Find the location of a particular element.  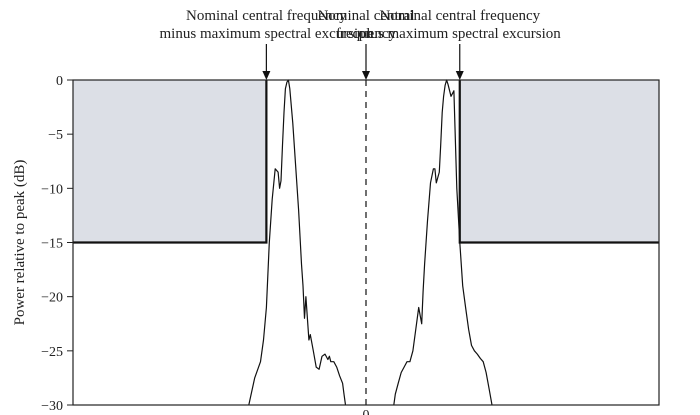

annotation-2-line-1: Nominal central is located at coordinates (365, 16).